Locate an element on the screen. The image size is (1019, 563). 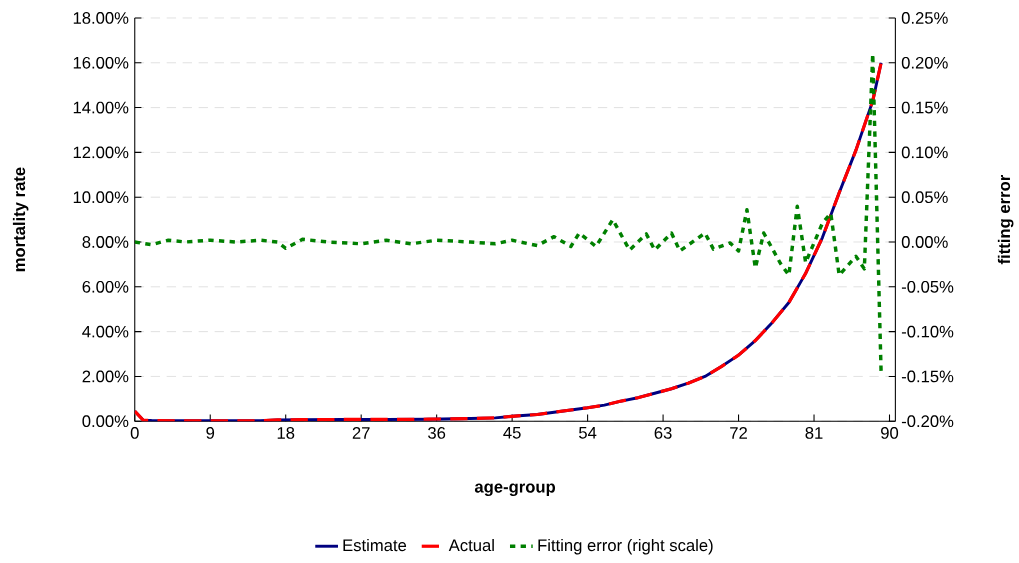
y-tick-label: 0.00% is located at coordinates (105, 421).